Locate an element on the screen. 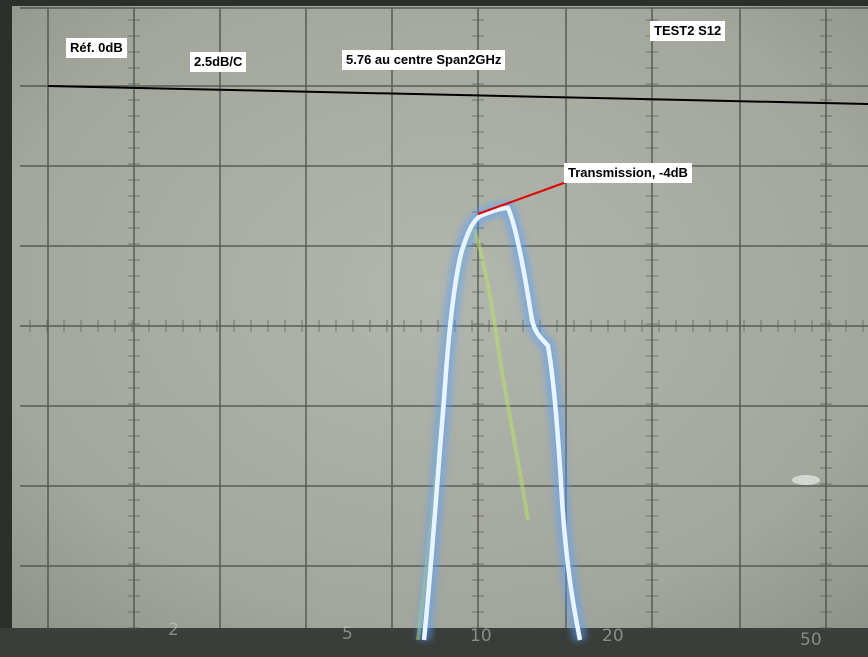 This screenshot has width=868, height=657. axis-mark: 10 is located at coordinates (481, 636).